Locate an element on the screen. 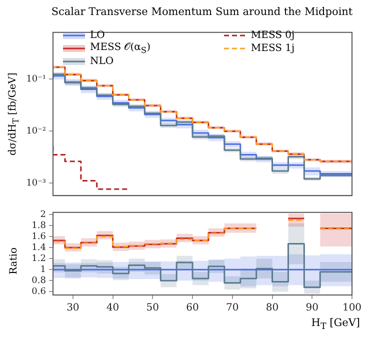  y-tick-label: 10⁻³ is located at coordinates (36, 183).